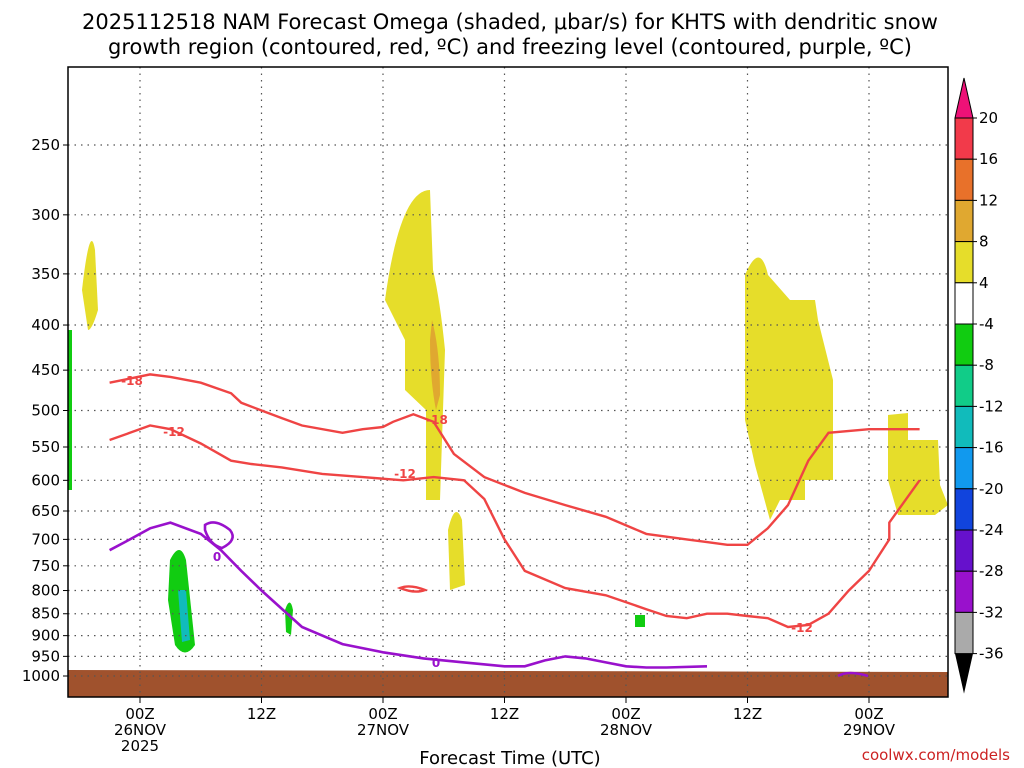 This screenshot has height=768, width=1024. What do you see at coordinates (437, 420) in the screenshot?
I see `contour-label-minus18-b: -18` at bounding box center [437, 420].